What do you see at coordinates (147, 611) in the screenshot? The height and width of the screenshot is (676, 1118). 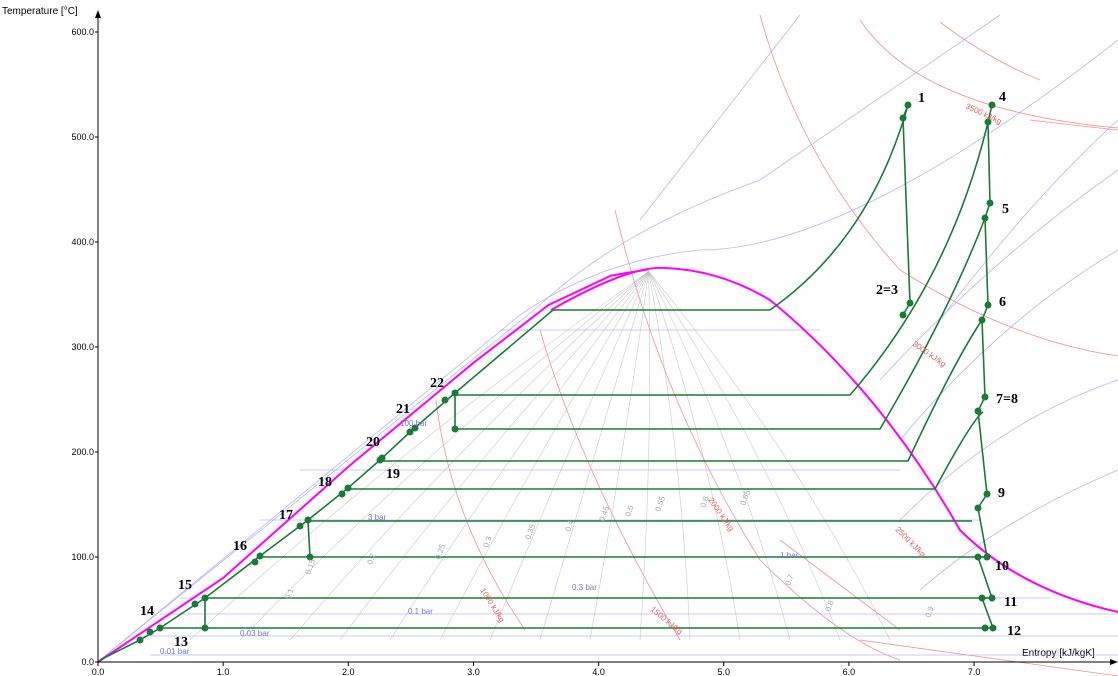 I see `state-point-label-14: 14` at bounding box center [147, 611].